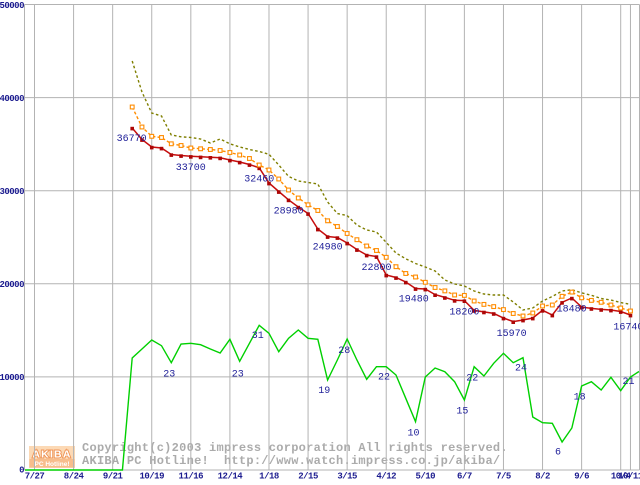  Describe the element at coordinates (12, 378) in the screenshot. I see `svg-text: 10000` at that location.